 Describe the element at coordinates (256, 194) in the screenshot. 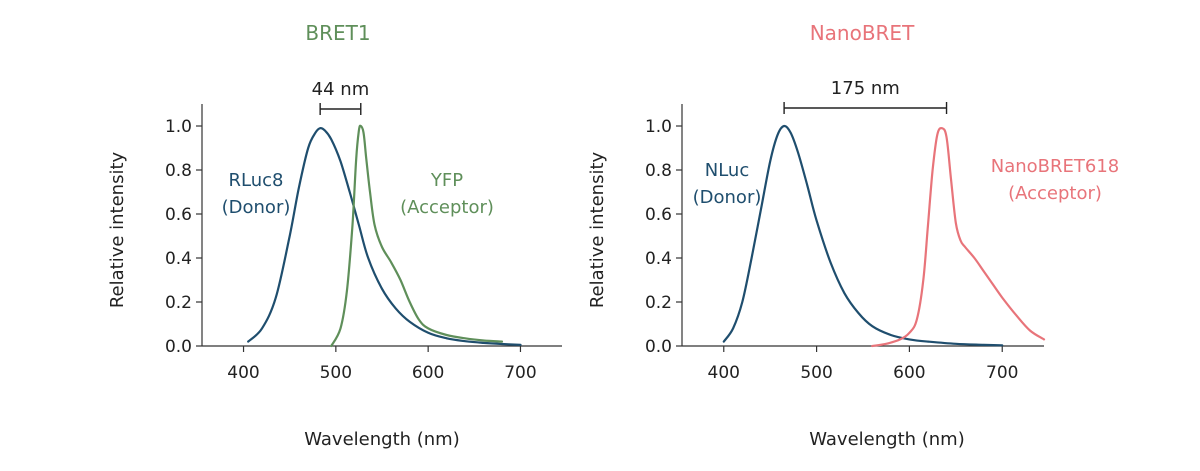

I see `series-label-donor: RLuc8 (Donor)` at that location.